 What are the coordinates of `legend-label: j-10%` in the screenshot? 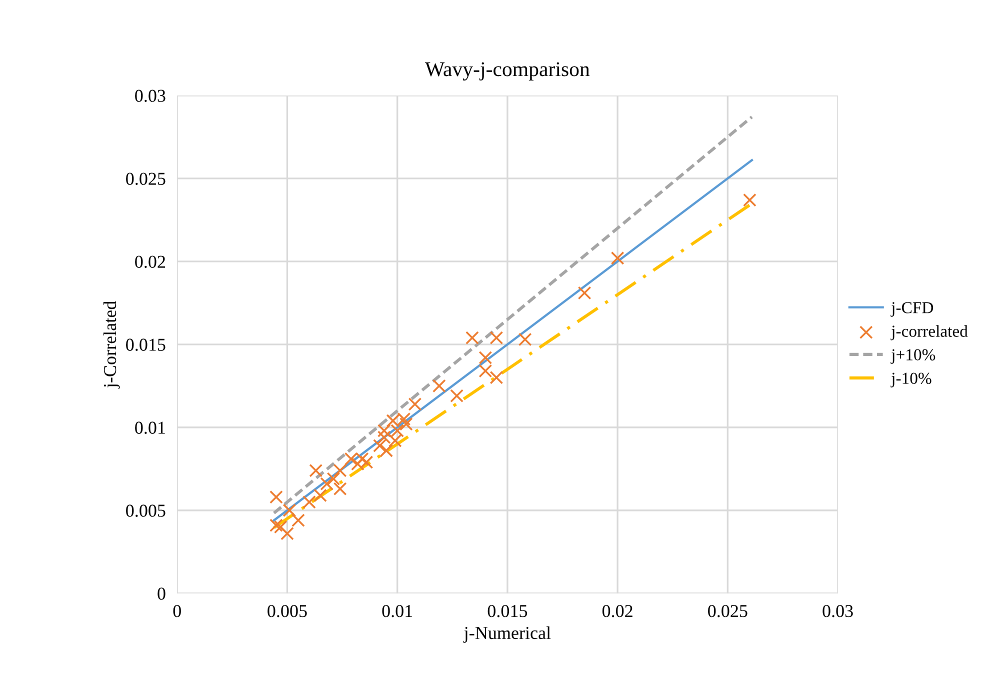 It's located at (911, 380).